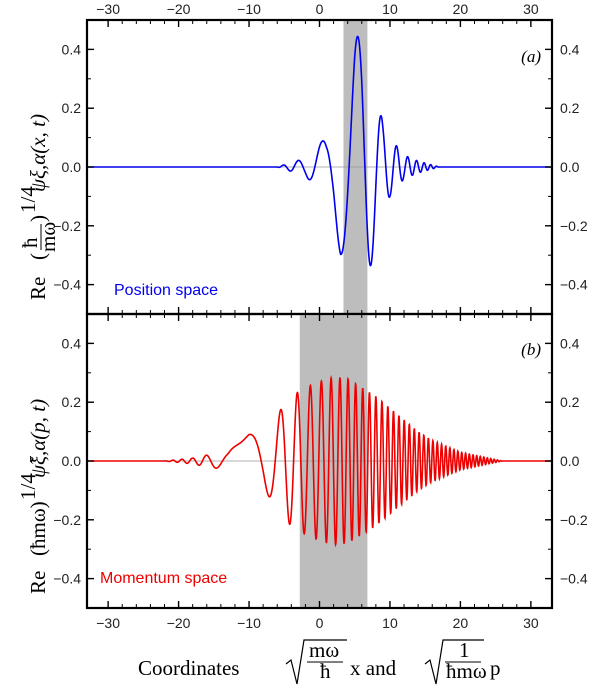 The height and width of the screenshot is (695, 600). What do you see at coordinates (466, 671) in the screenshot?
I see `xlabel-frac2-den: ħmω` at bounding box center [466, 671].